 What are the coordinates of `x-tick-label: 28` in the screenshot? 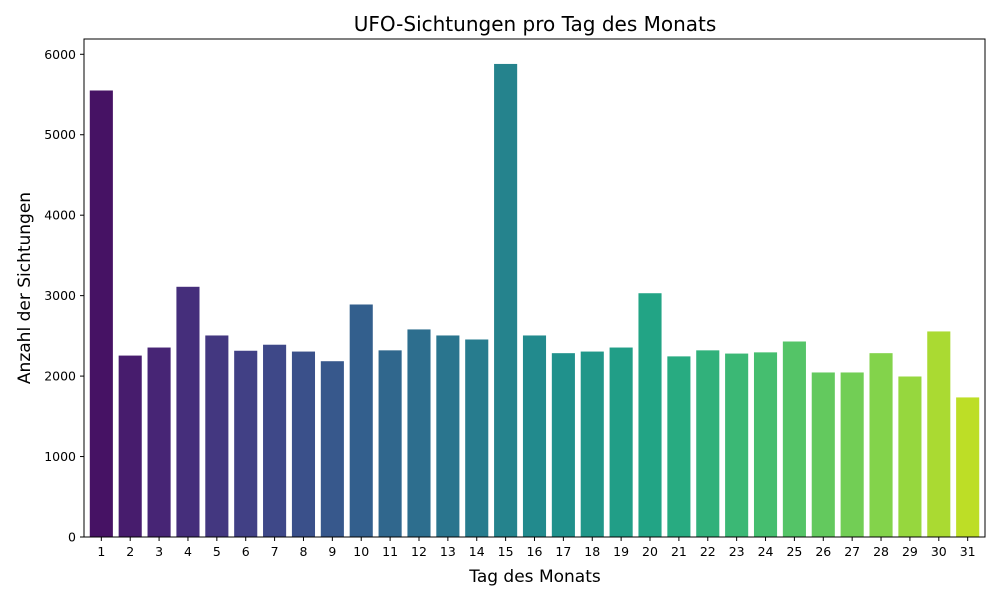 It's located at (881, 551).